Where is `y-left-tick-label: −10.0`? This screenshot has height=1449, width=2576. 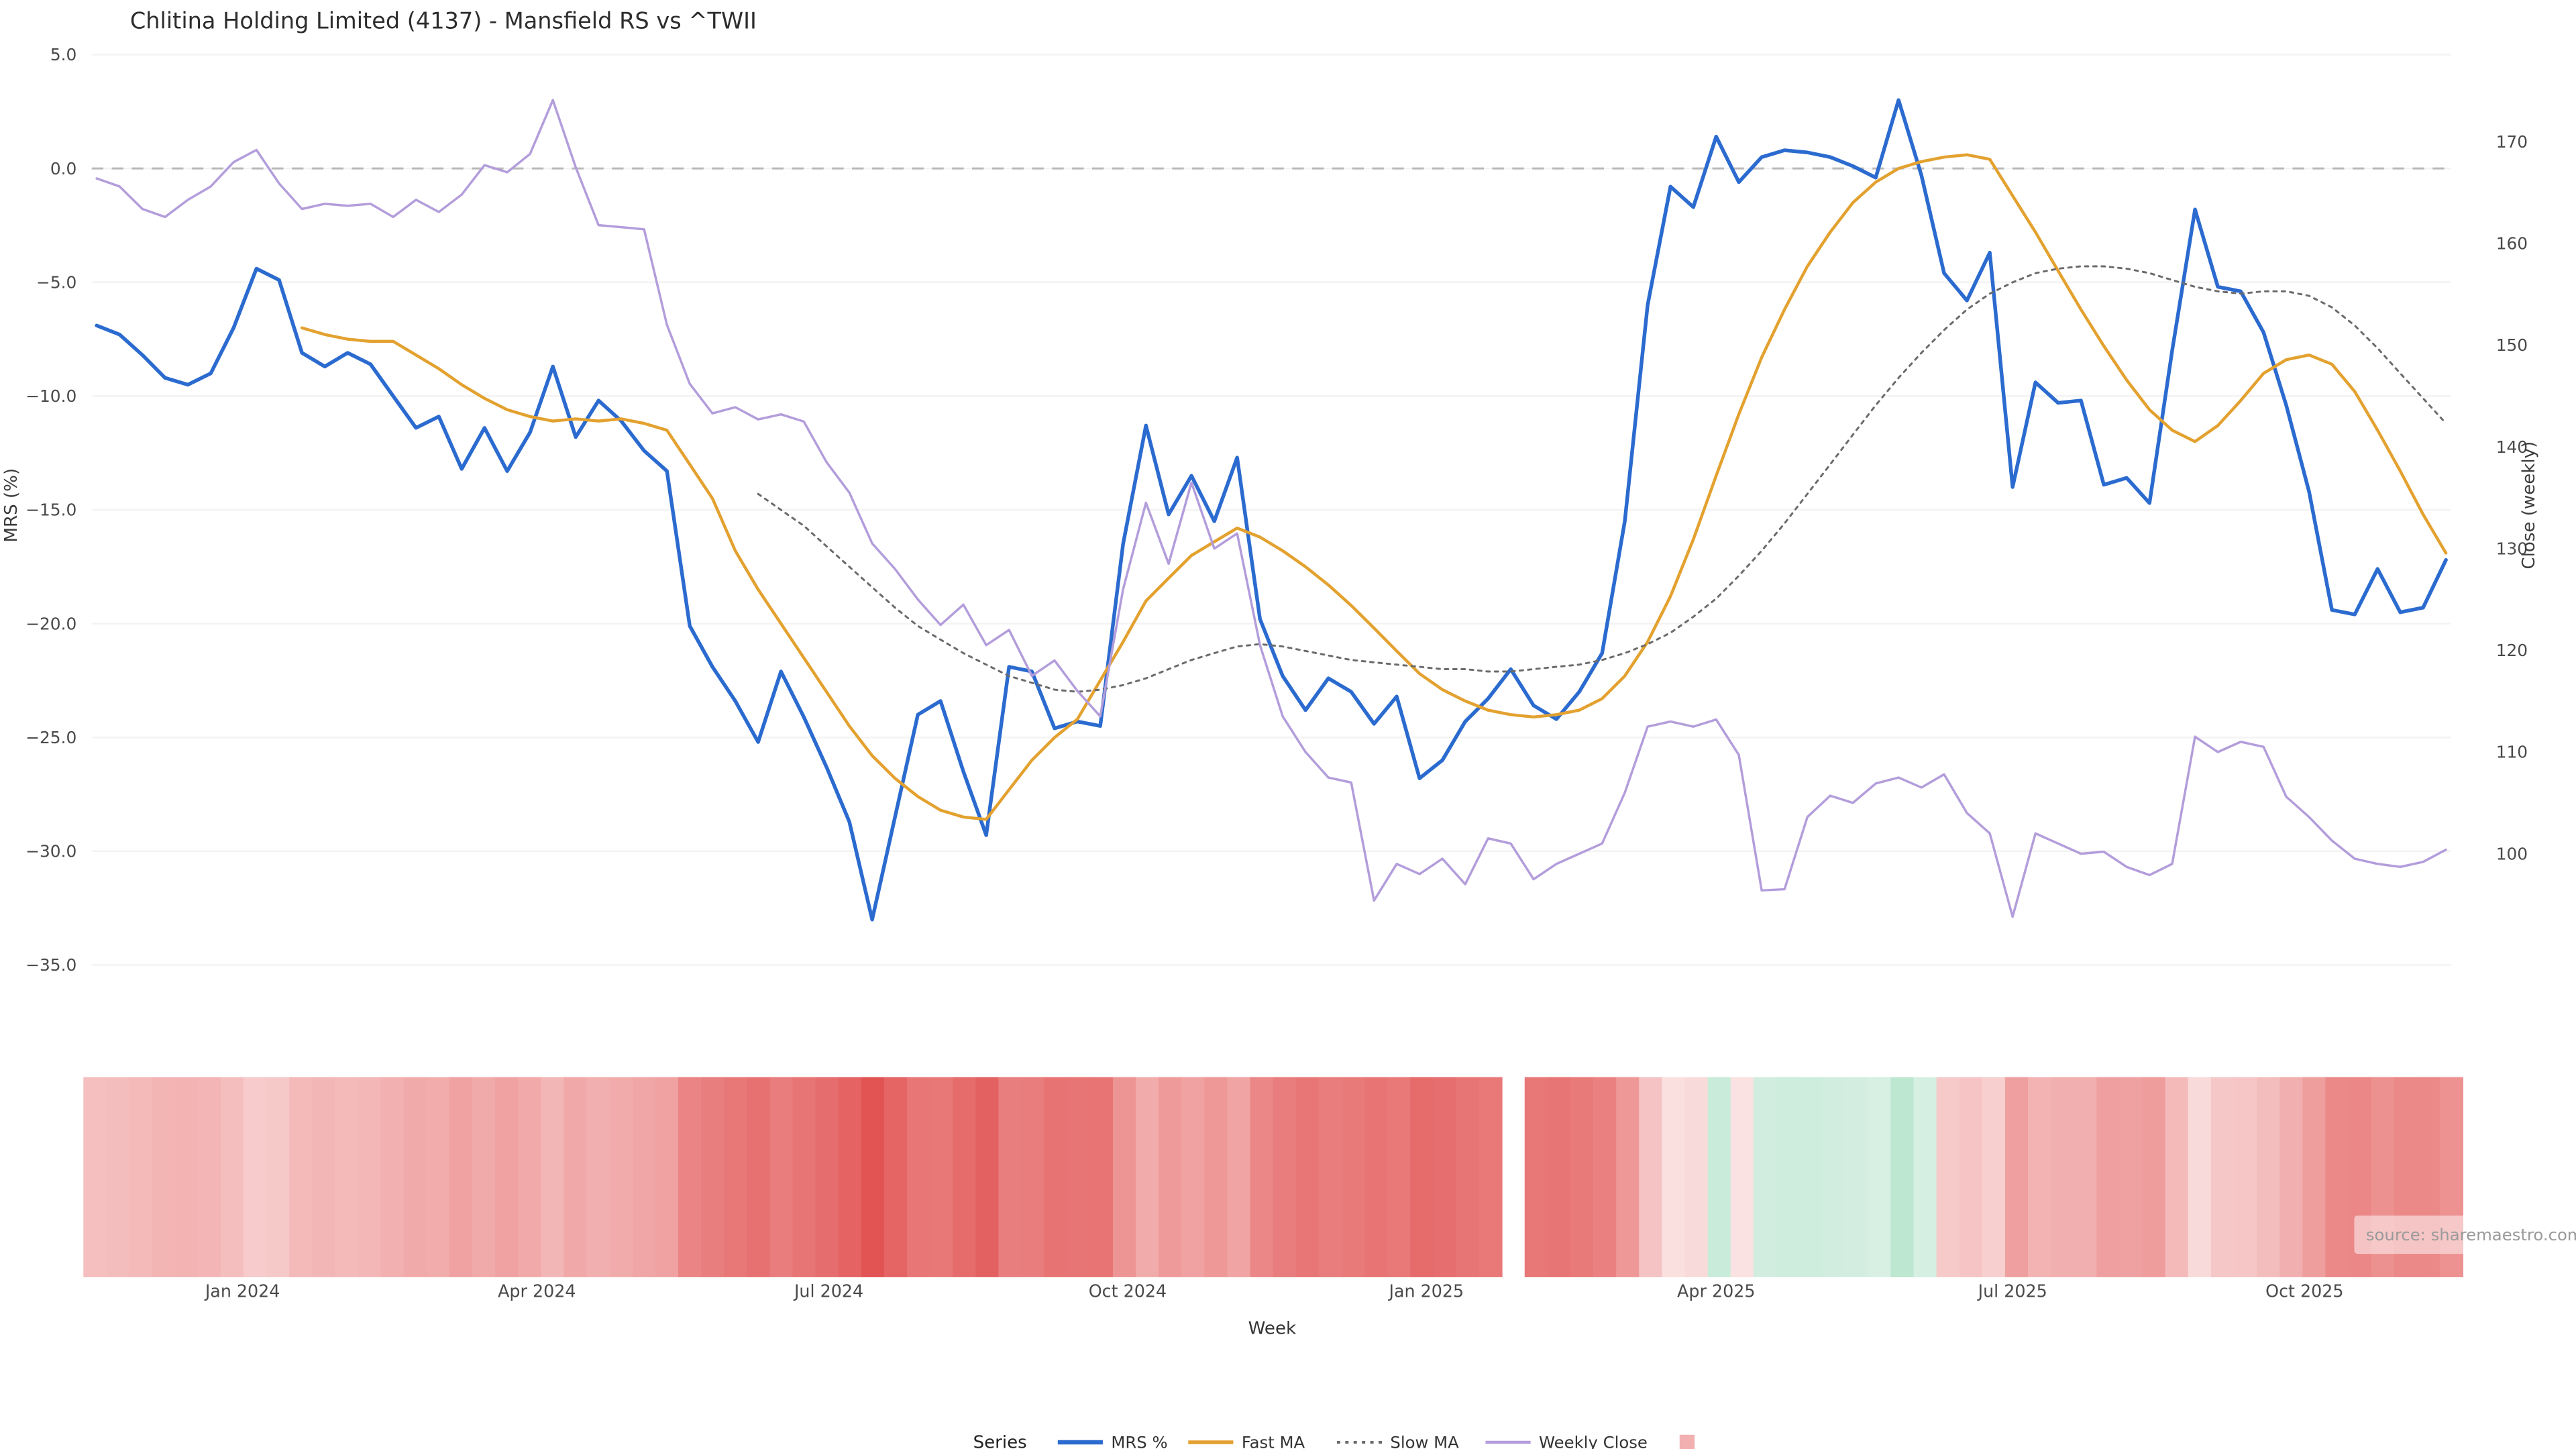
y-left-tick-label: −10.0 is located at coordinates (50, 396).